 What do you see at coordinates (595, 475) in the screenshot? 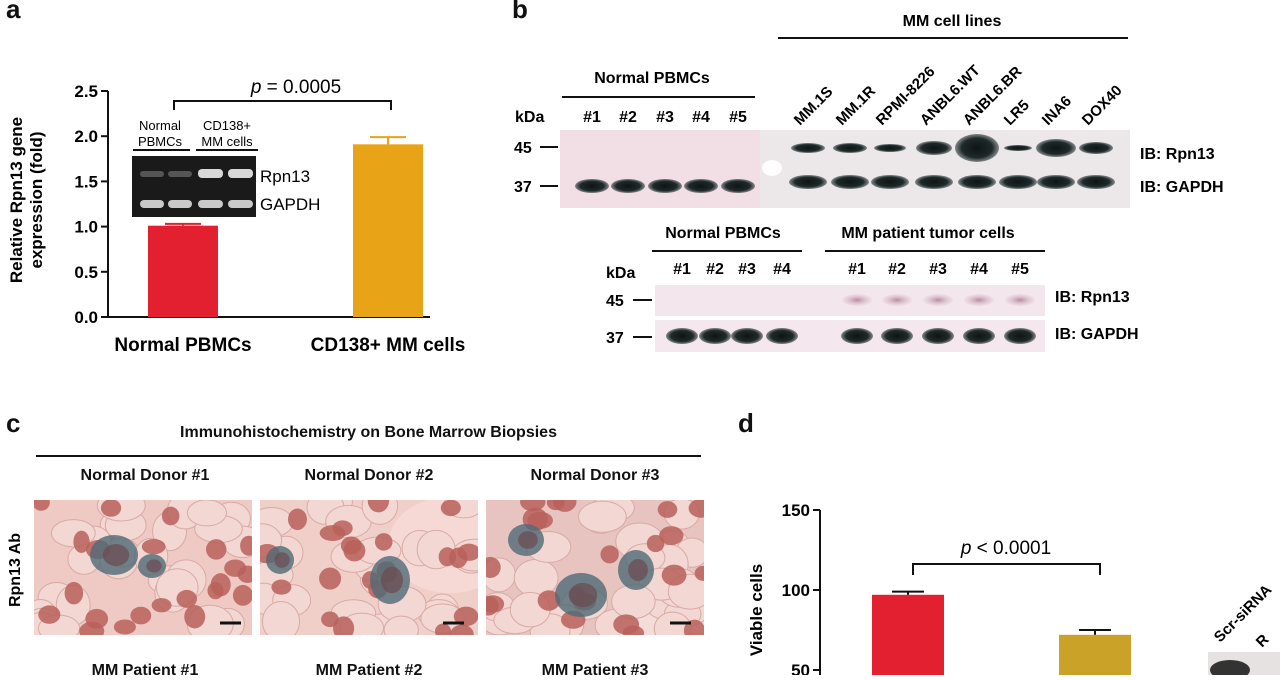
I see `ihc-col-label-3: Normal Donor #3` at bounding box center [595, 475].